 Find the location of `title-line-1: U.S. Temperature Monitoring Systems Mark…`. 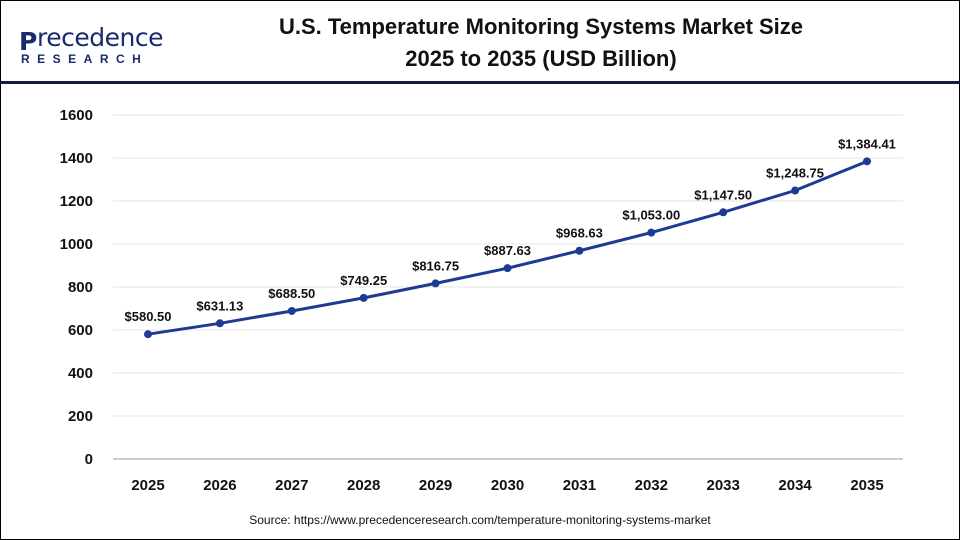

title-line-1: U.S. Temperature Monitoring Systems Mark… is located at coordinates (541, 26).